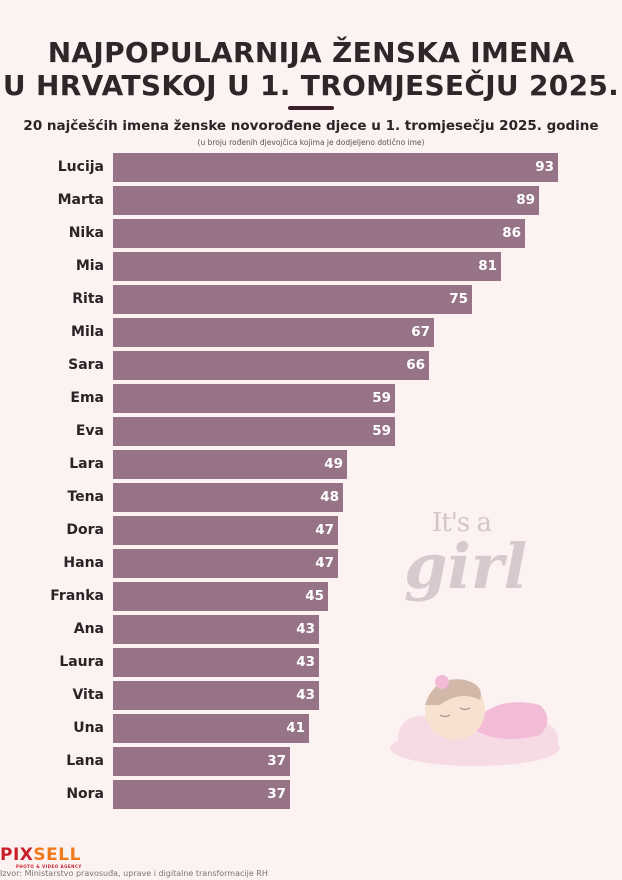 The height and width of the screenshot is (880, 622). I want to click on bar: 48, so click(228, 497).